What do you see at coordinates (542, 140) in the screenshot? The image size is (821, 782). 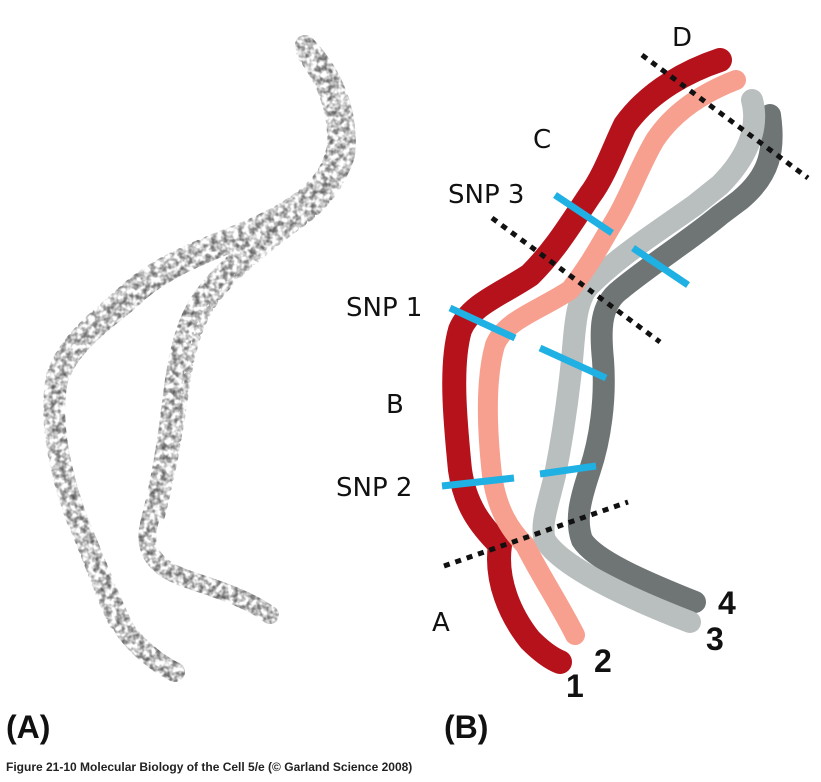 I see `region-label-c: C` at bounding box center [542, 140].